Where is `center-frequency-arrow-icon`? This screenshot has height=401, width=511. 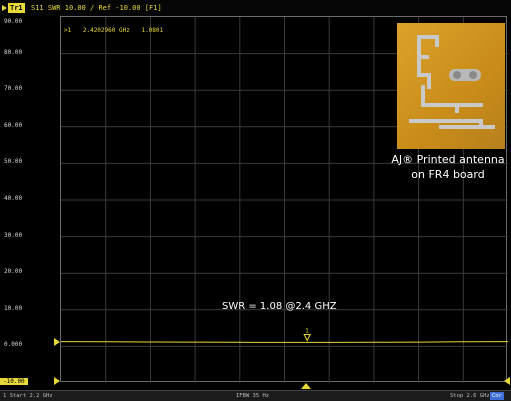
center-frequency-arrow-icon is located at coordinates (306, 386).